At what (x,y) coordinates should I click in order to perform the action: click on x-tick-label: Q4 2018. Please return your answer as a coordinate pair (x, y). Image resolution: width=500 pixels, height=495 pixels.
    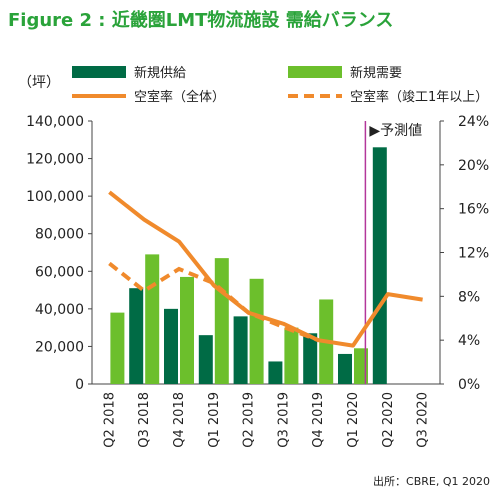
    Looking at the image, I should click on (179, 420).